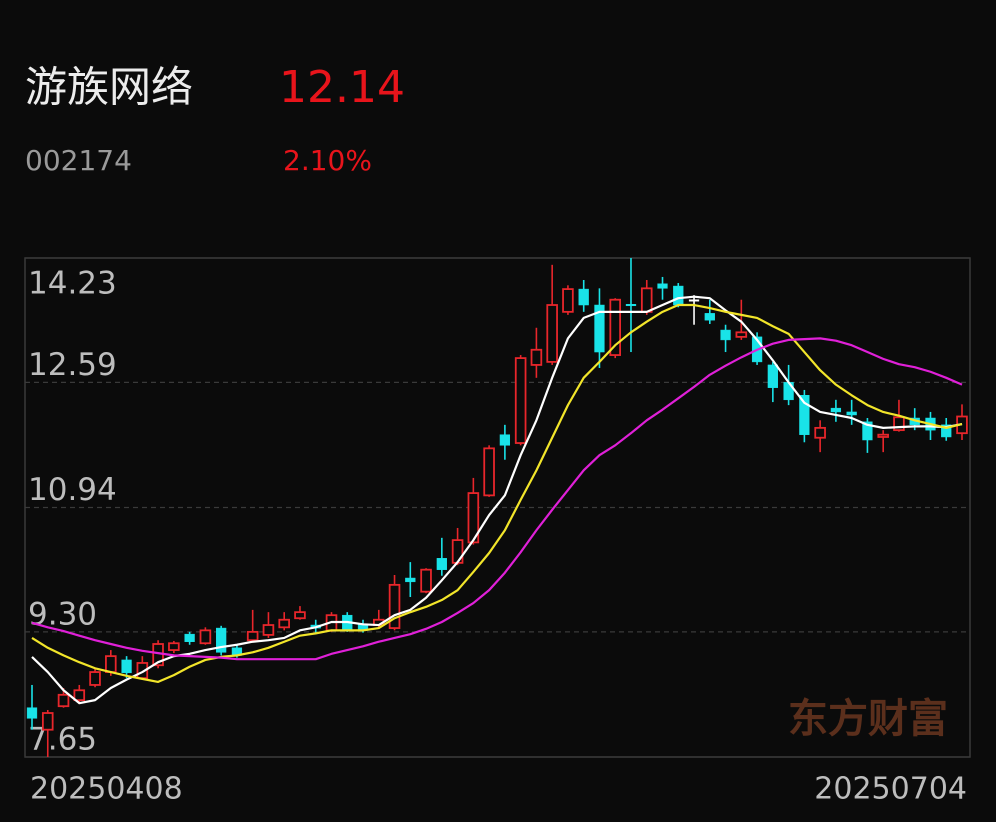 This screenshot has width=996, height=822. Describe the element at coordinates (106, 789) in the screenshot. I see `x-tick-label: 20250408` at that location.